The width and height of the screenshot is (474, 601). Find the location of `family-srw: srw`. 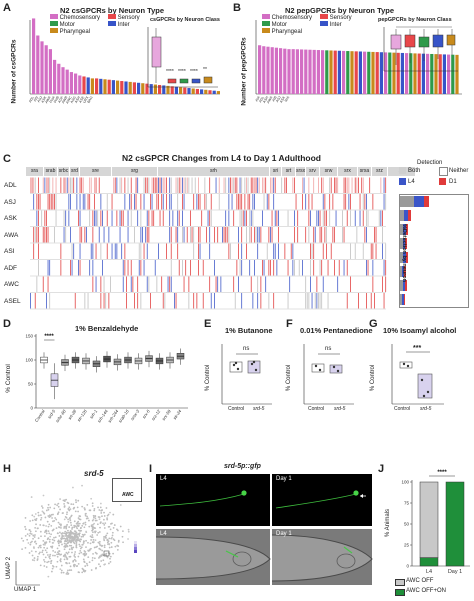

family-srw: srw is located at coordinates (328, 171).